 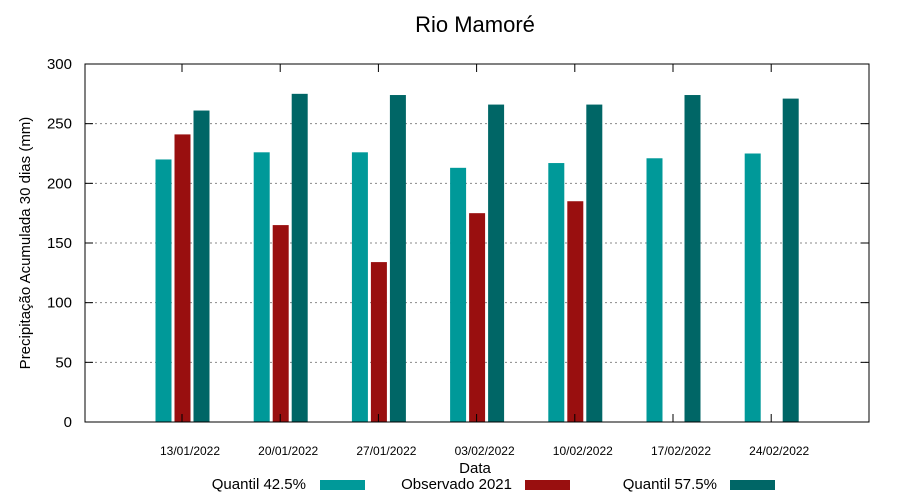 What do you see at coordinates (190, 451) in the screenshot?
I see `x-tick-label: 13/01/2022` at bounding box center [190, 451].